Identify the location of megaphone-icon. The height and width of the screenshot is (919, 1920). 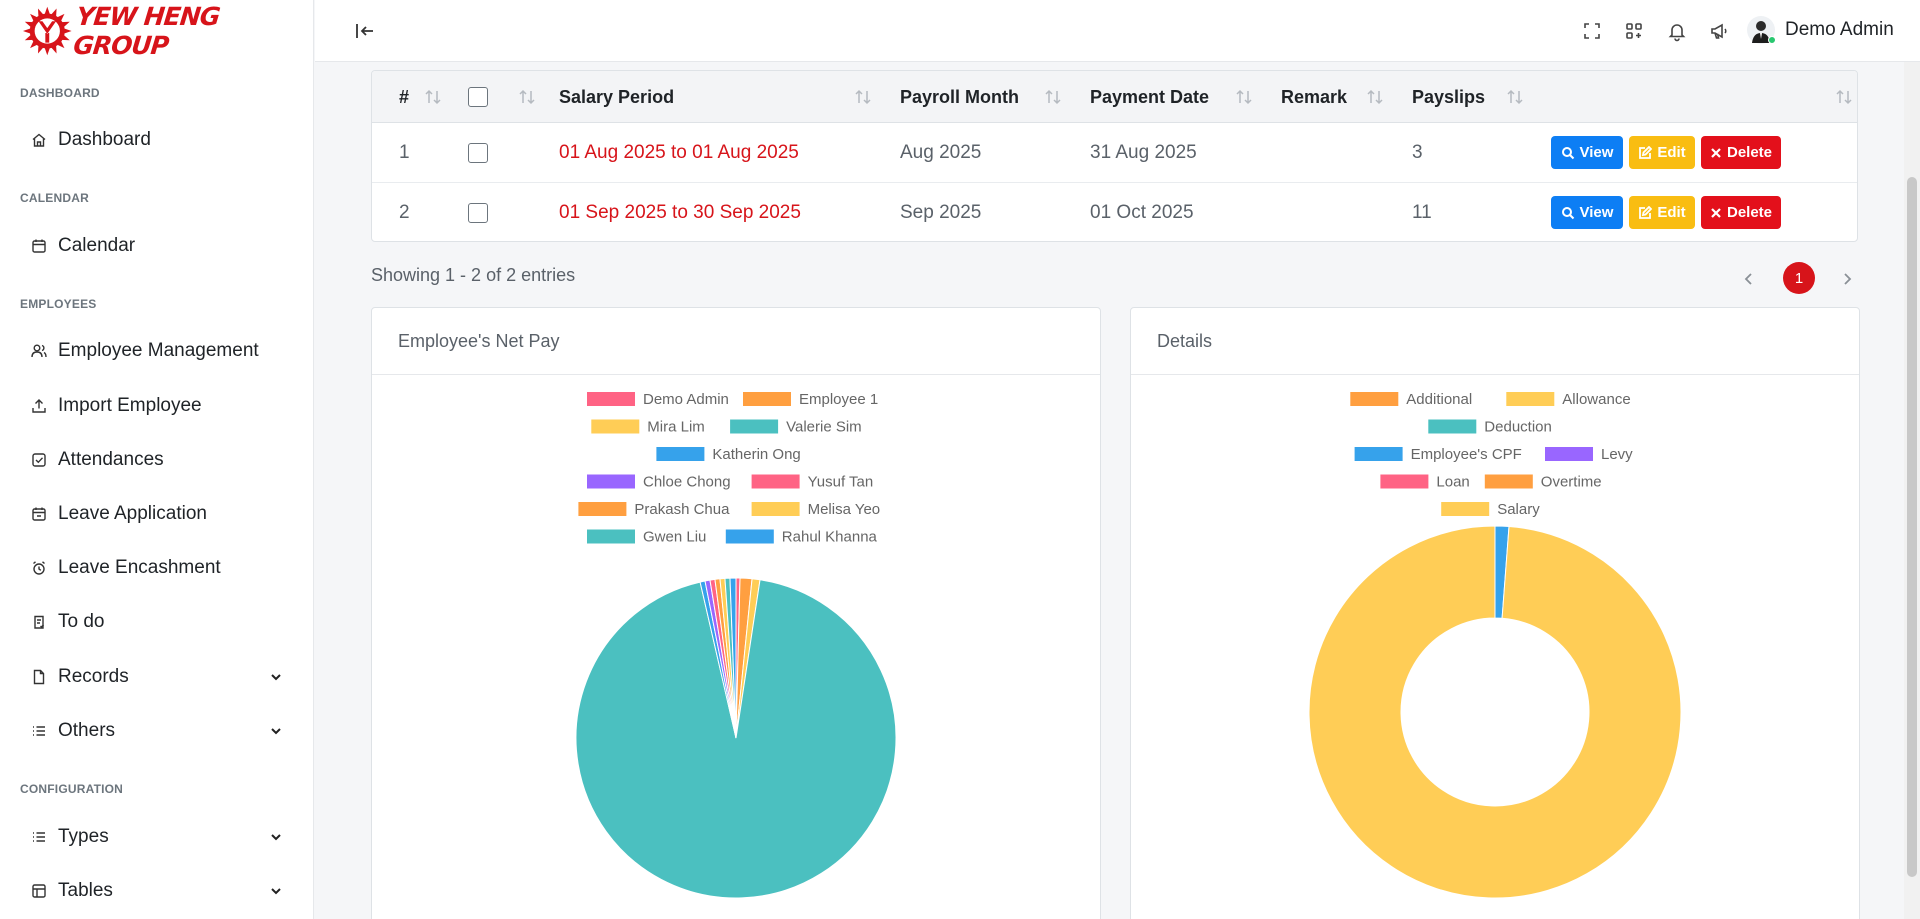
(1719, 31).